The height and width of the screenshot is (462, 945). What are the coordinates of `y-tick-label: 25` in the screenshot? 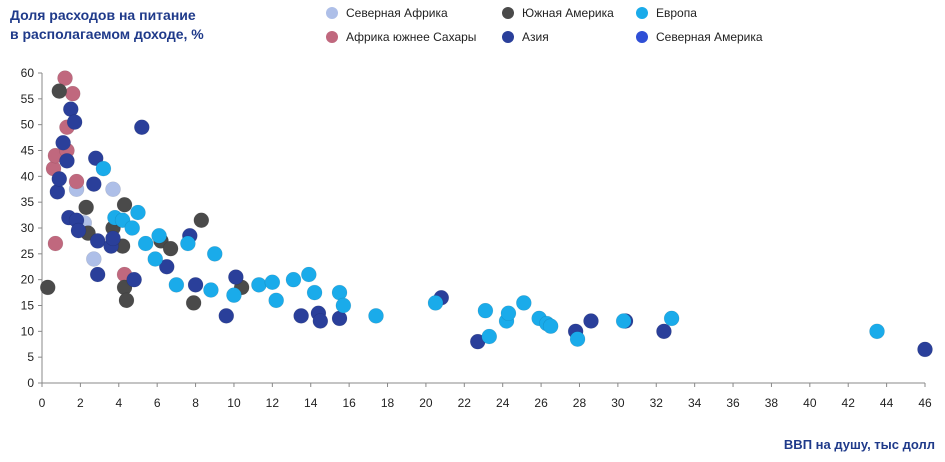 It's located at (28, 254).